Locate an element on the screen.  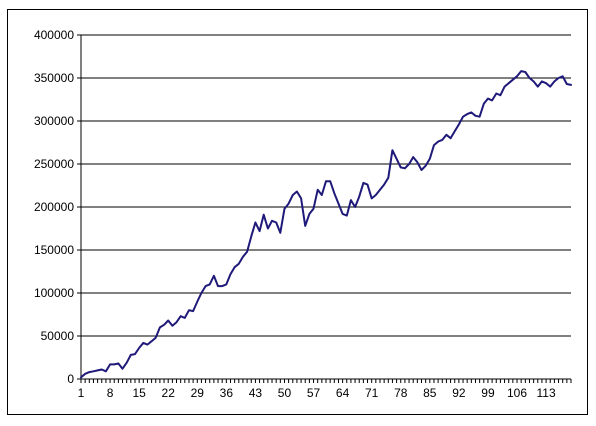
y-tick-label: 200000 is located at coordinates (54, 207).